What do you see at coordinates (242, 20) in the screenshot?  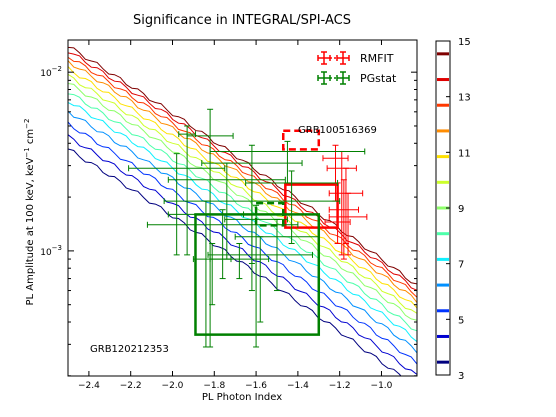 I see `chart-title: Significance in INTEGRAL/SPI-ACS` at bounding box center [242, 20].